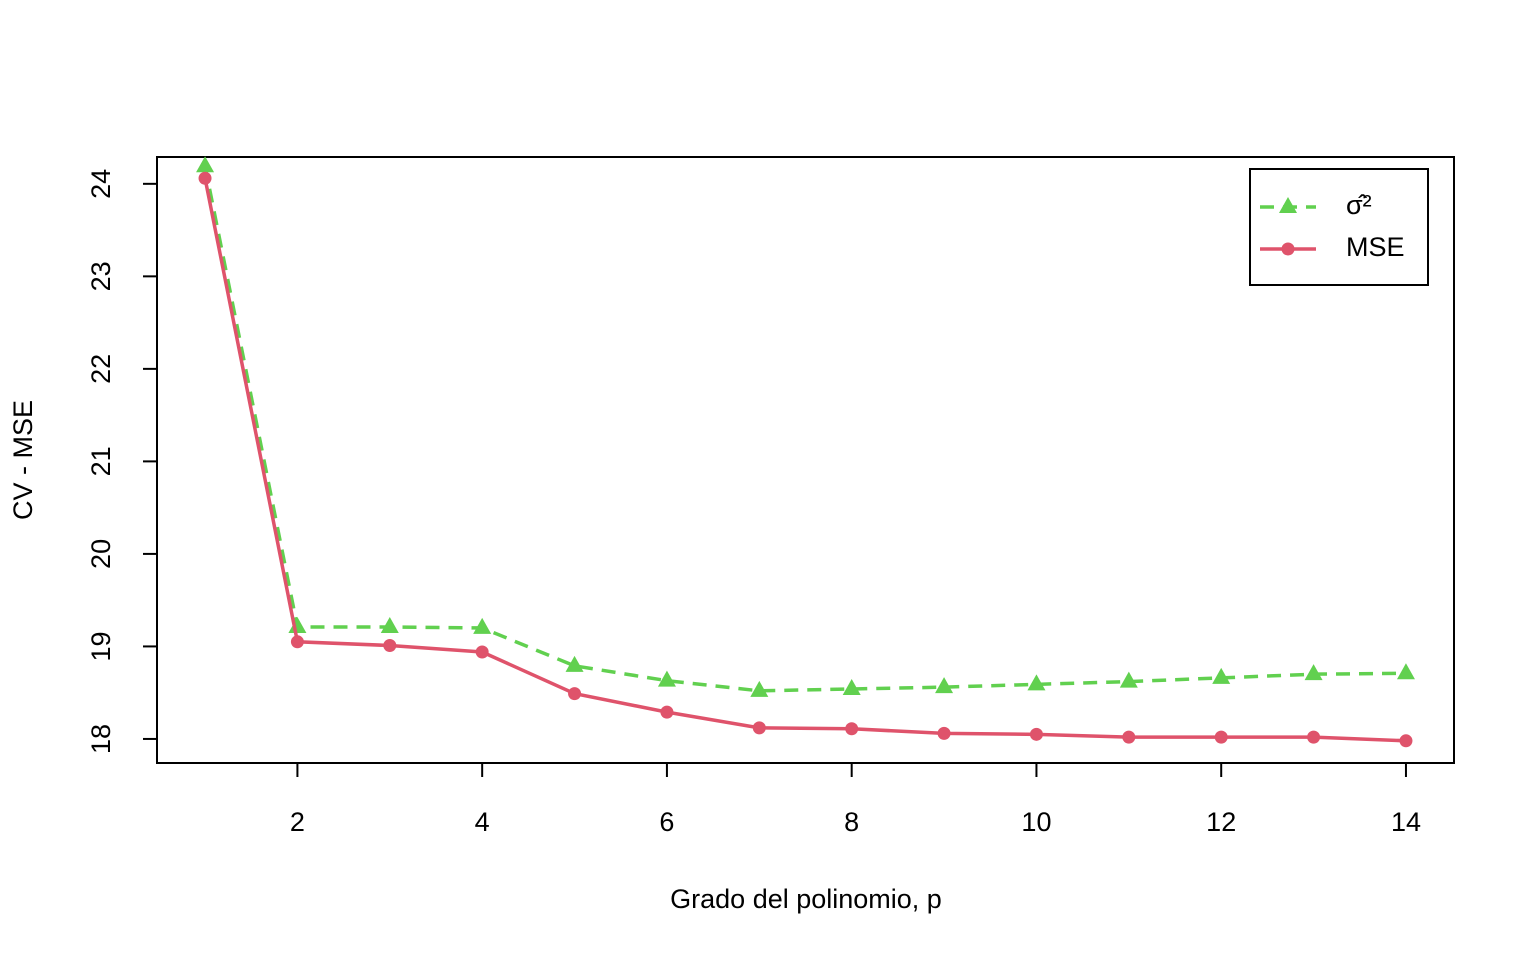 This screenshot has height=960, width=1536. What do you see at coordinates (101, 461) in the screenshot?
I see `y-tick-label: 21` at bounding box center [101, 461].